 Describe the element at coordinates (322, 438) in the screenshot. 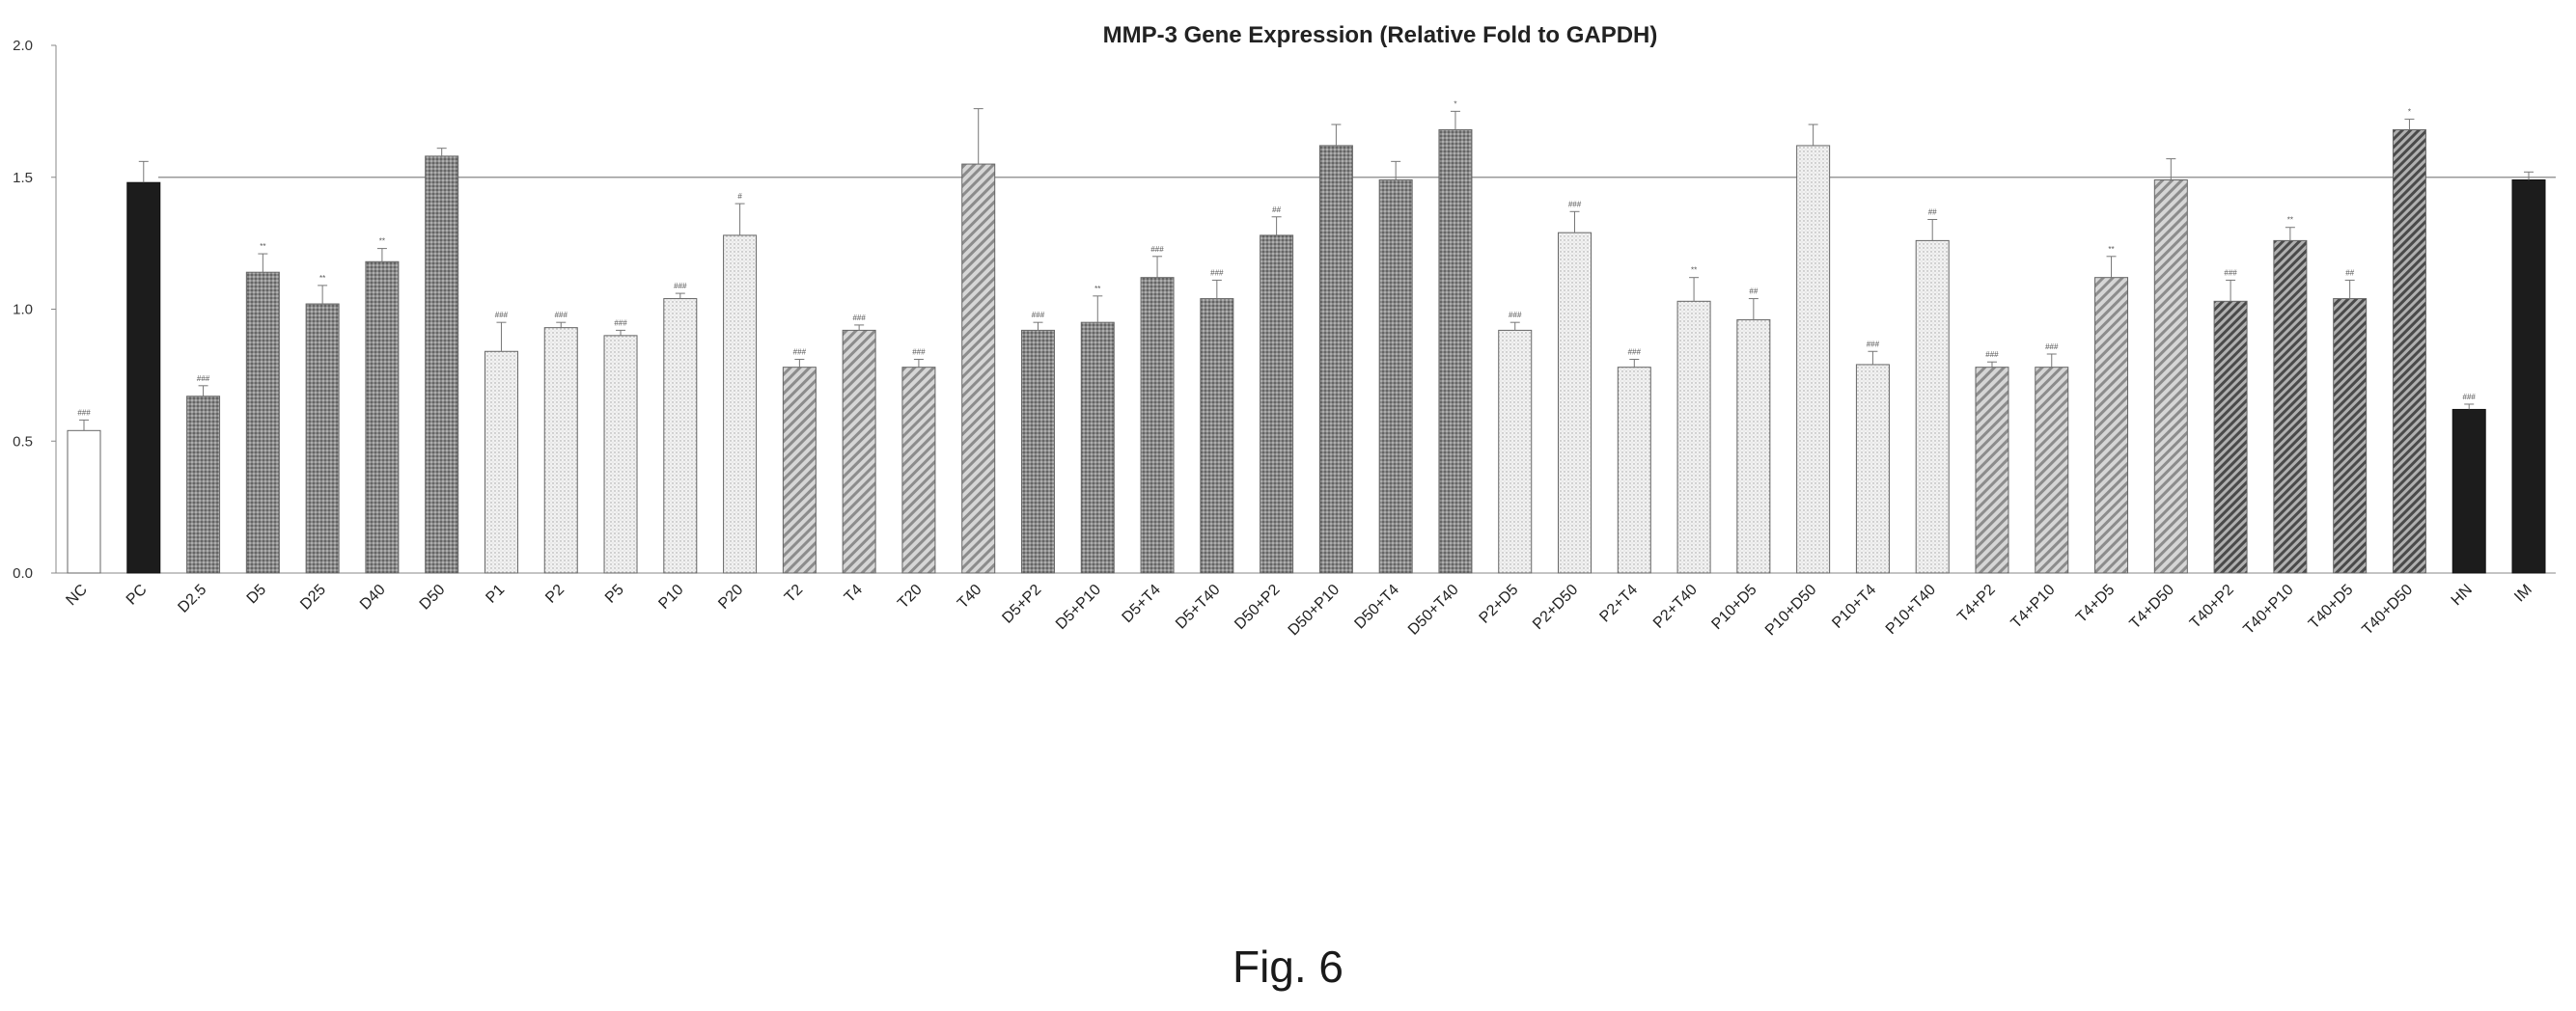

I see `bar-D25` at that location.